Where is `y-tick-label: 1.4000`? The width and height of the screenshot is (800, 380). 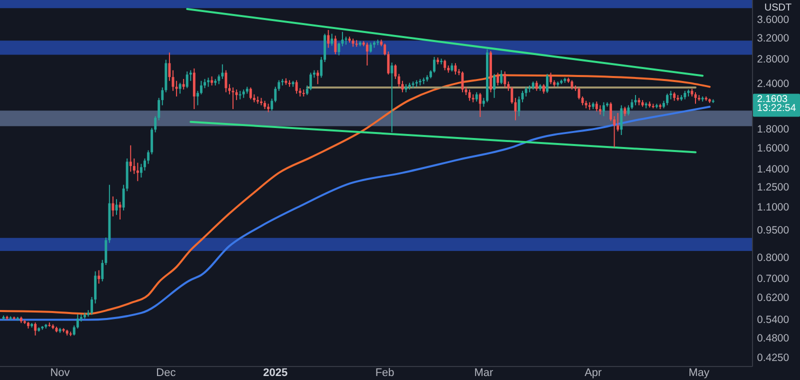 y-tick-label: 1.4000 is located at coordinates (773, 169).